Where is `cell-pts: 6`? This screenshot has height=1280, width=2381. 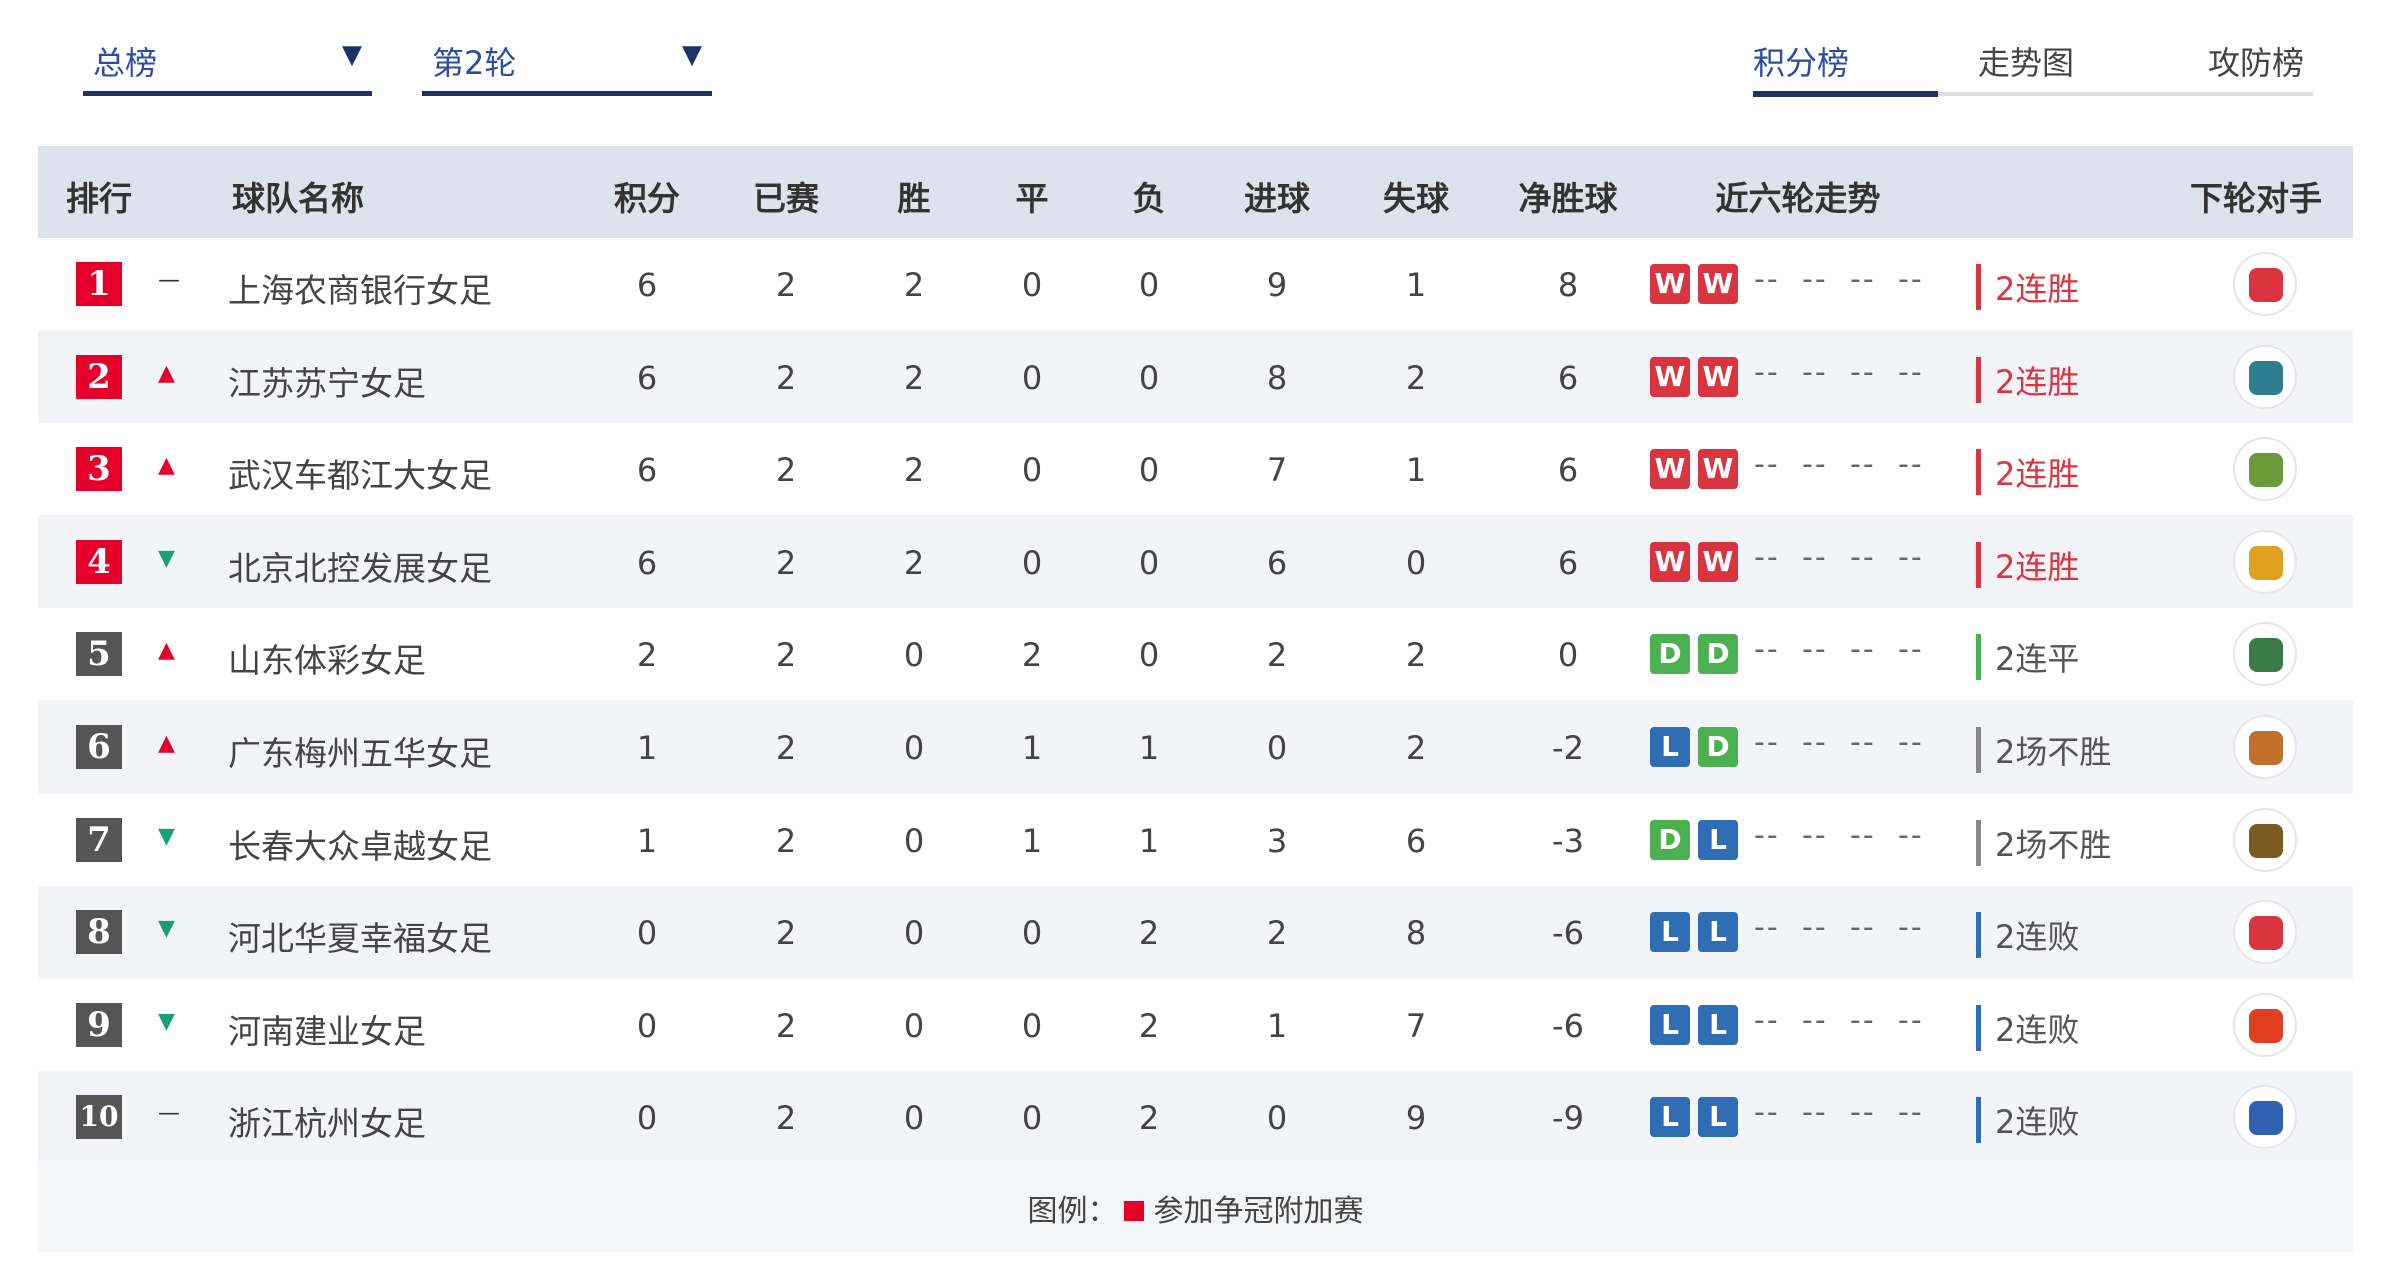 cell-pts: 6 is located at coordinates (647, 470).